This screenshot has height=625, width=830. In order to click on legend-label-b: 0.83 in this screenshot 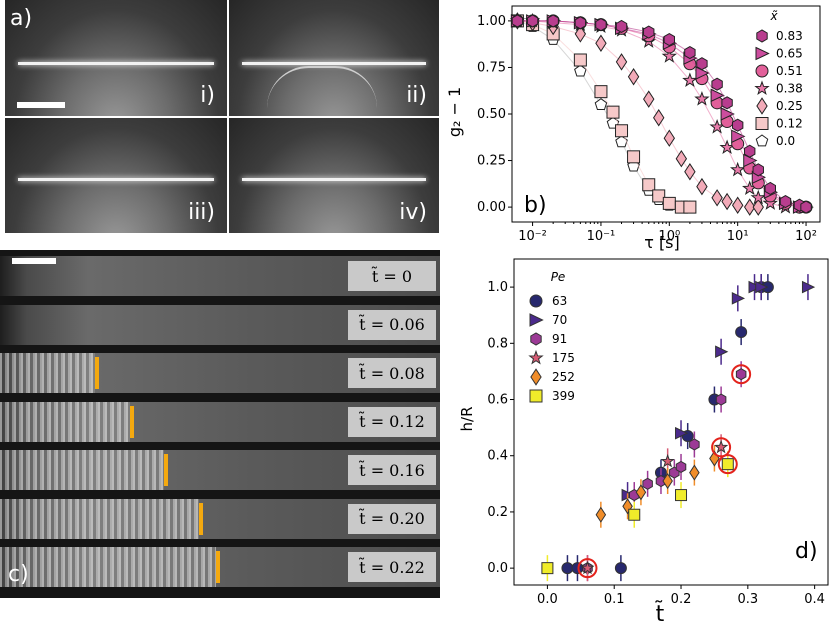, I will do `click(789, 36)`.